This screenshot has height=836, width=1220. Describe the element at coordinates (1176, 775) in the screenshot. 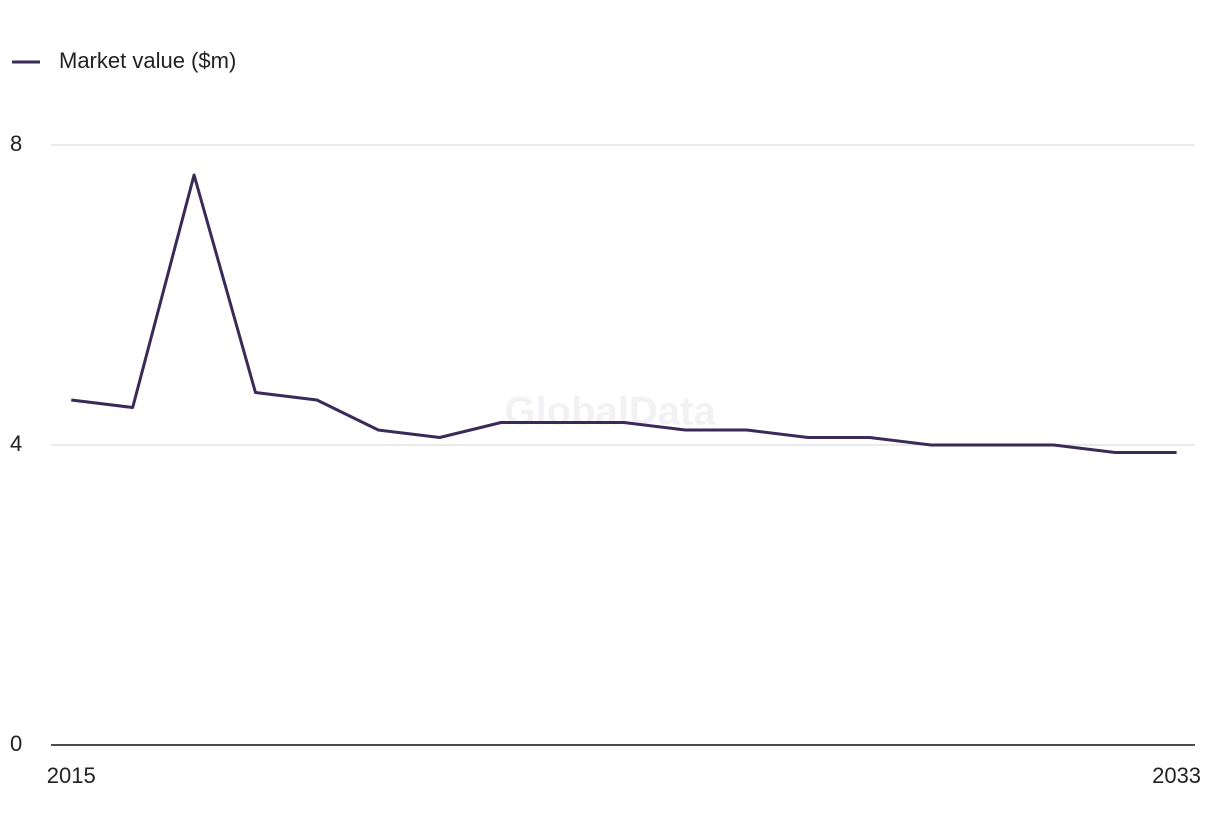

I see `x-tick-label: 2033` at that location.